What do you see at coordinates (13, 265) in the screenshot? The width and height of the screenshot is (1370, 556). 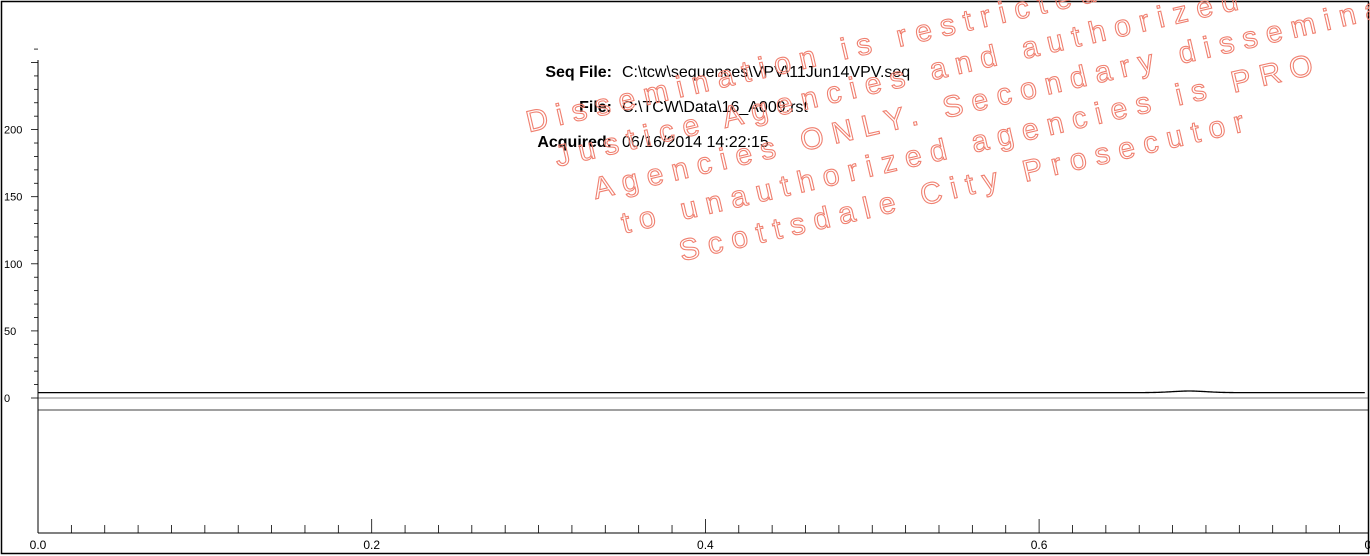 I see `y-tick-label: 100` at bounding box center [13, 265].